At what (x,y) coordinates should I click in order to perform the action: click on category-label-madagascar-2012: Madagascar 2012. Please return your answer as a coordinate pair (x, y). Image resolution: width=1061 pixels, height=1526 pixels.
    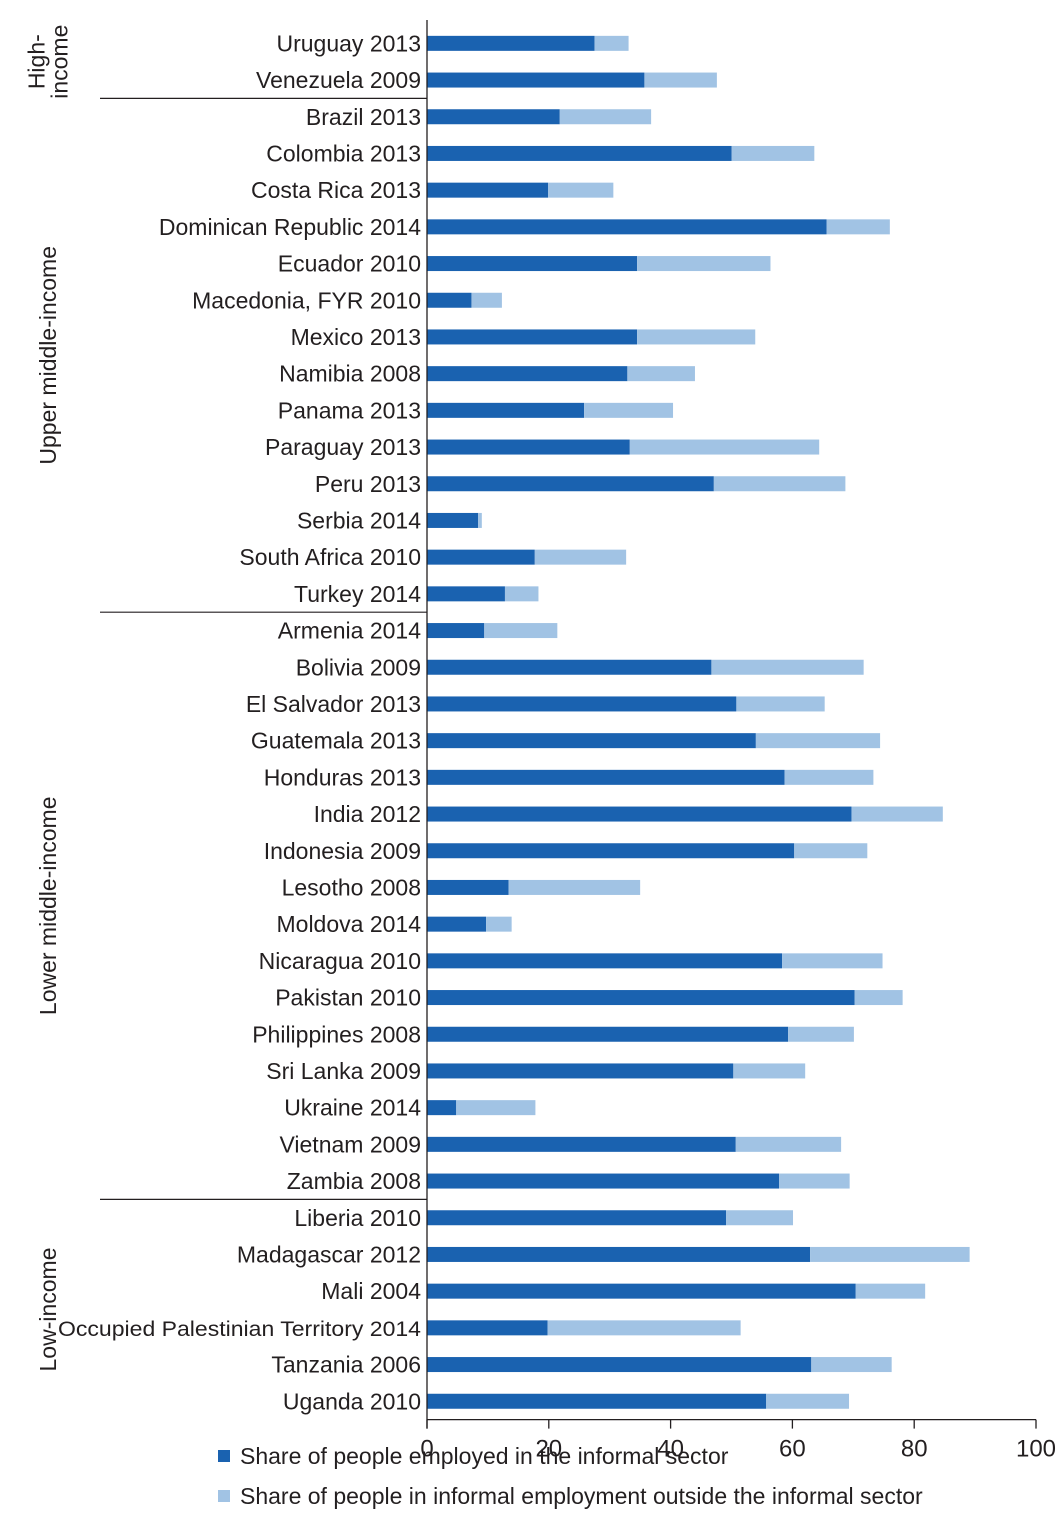
    Looking at the image, I should click on (329, 1254).